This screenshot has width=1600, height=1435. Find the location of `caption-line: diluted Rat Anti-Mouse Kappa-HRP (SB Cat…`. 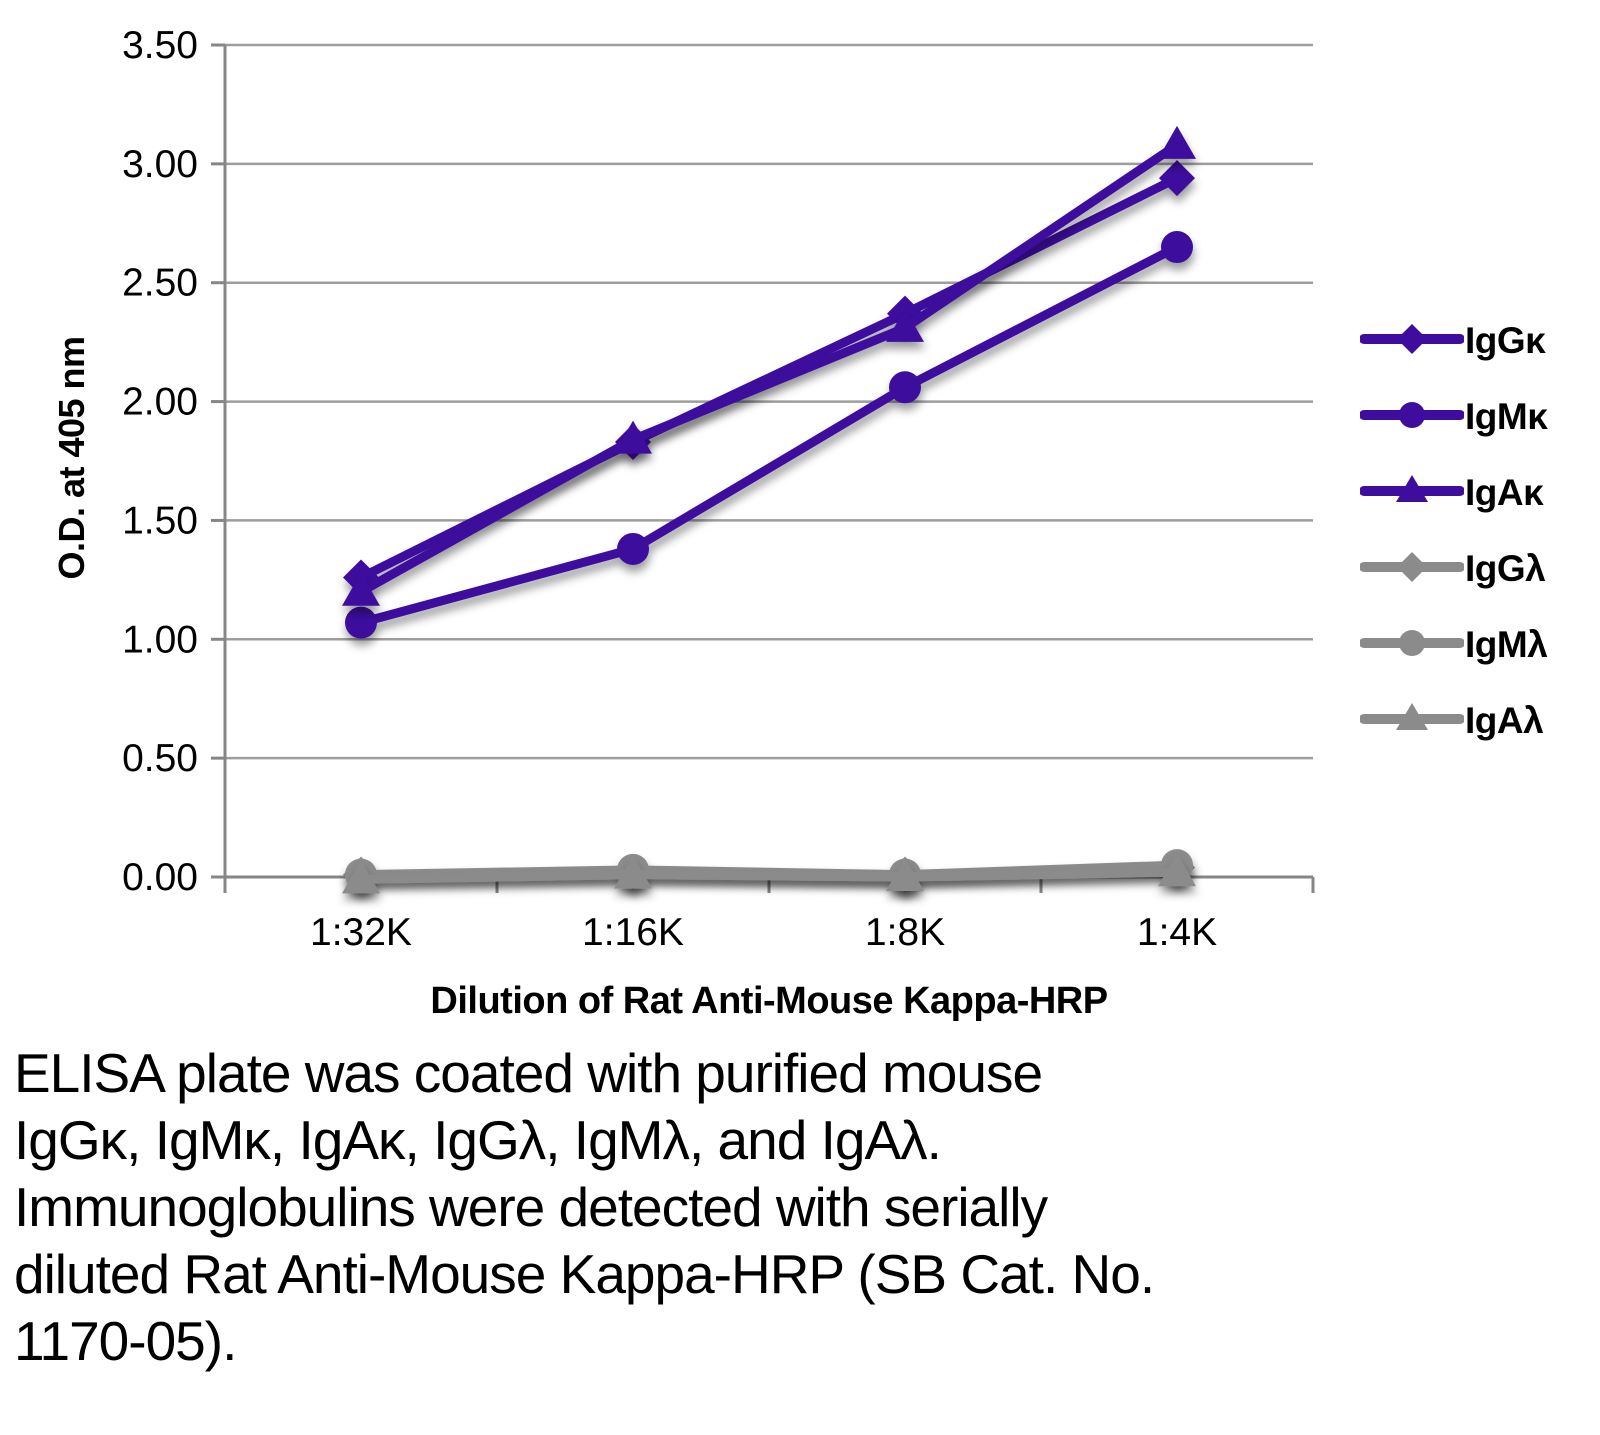

caption-line: diluted Rat Anti-Mouse Kappa-HRP (SB Cat… is located at coordinates (584, 1274).